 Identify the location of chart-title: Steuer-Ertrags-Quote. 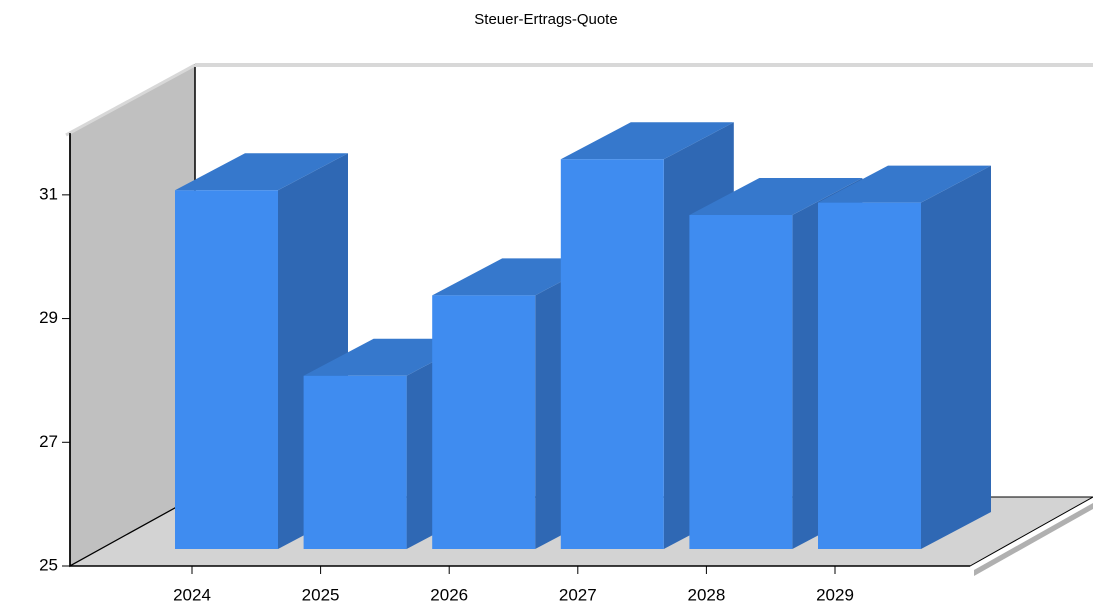
(545, 19).